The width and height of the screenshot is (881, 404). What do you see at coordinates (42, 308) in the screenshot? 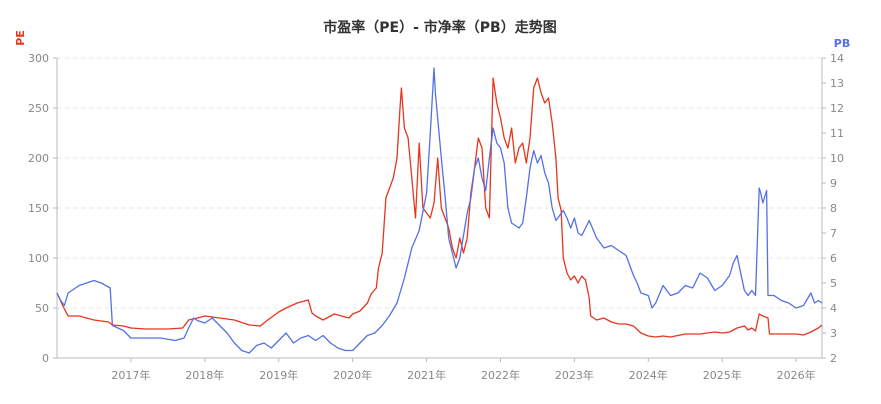
I see `left-tick-label: 50` at bounding box center [42, 308].